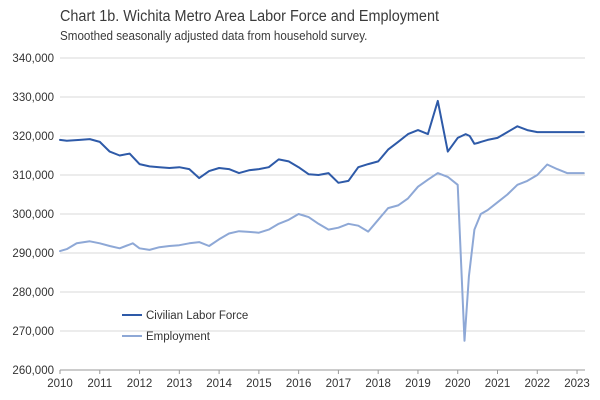 The height and width of the screenshot is (400, 600). I want to click on y-tick-label: 310,000, so click(33, 176).